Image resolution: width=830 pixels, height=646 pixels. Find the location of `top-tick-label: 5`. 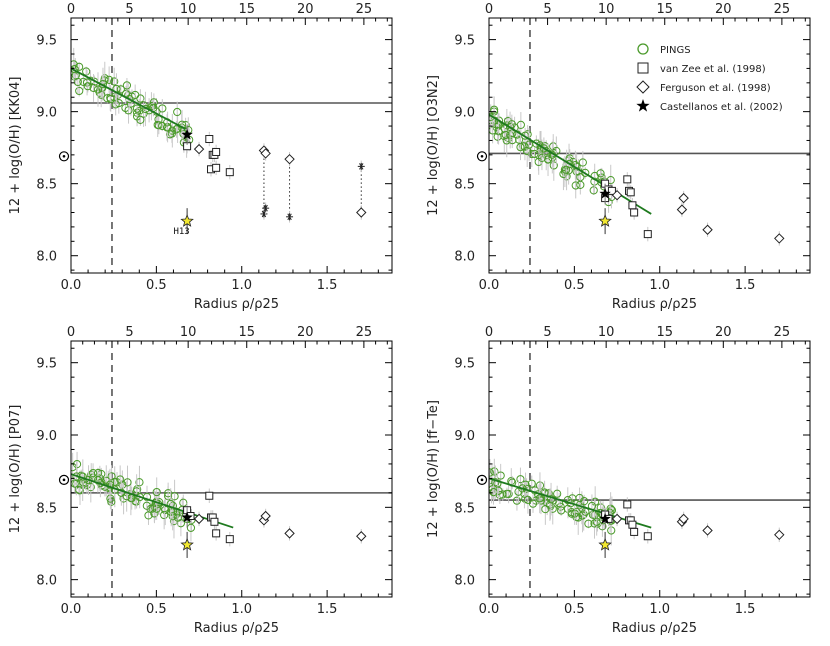

top-tick-label: 5 is located at coordinates (129, 332).